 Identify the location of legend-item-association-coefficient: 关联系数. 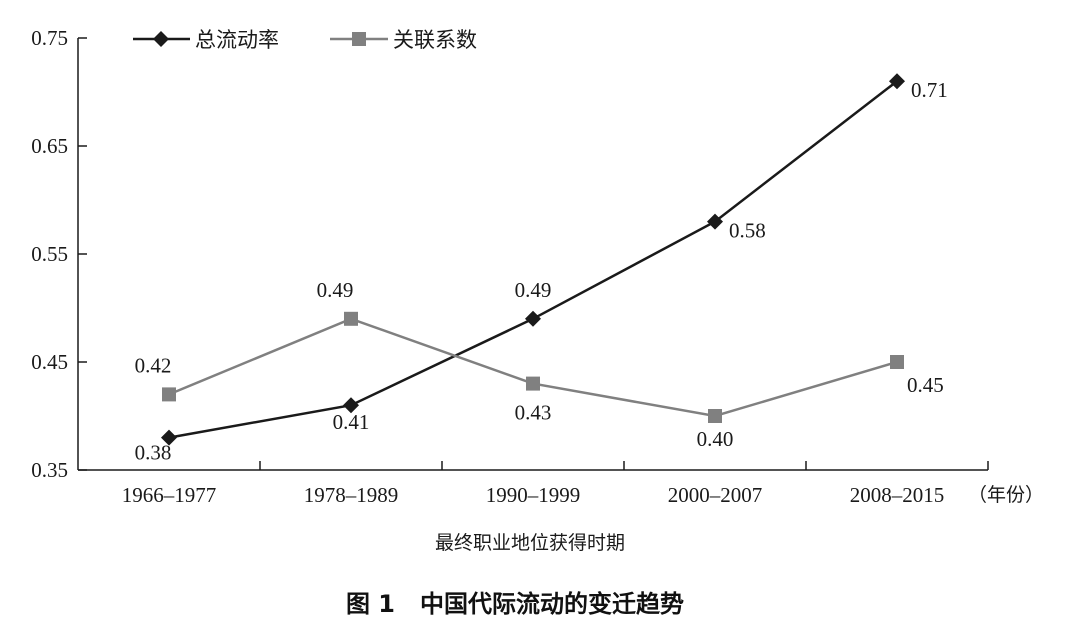
(403, 40).